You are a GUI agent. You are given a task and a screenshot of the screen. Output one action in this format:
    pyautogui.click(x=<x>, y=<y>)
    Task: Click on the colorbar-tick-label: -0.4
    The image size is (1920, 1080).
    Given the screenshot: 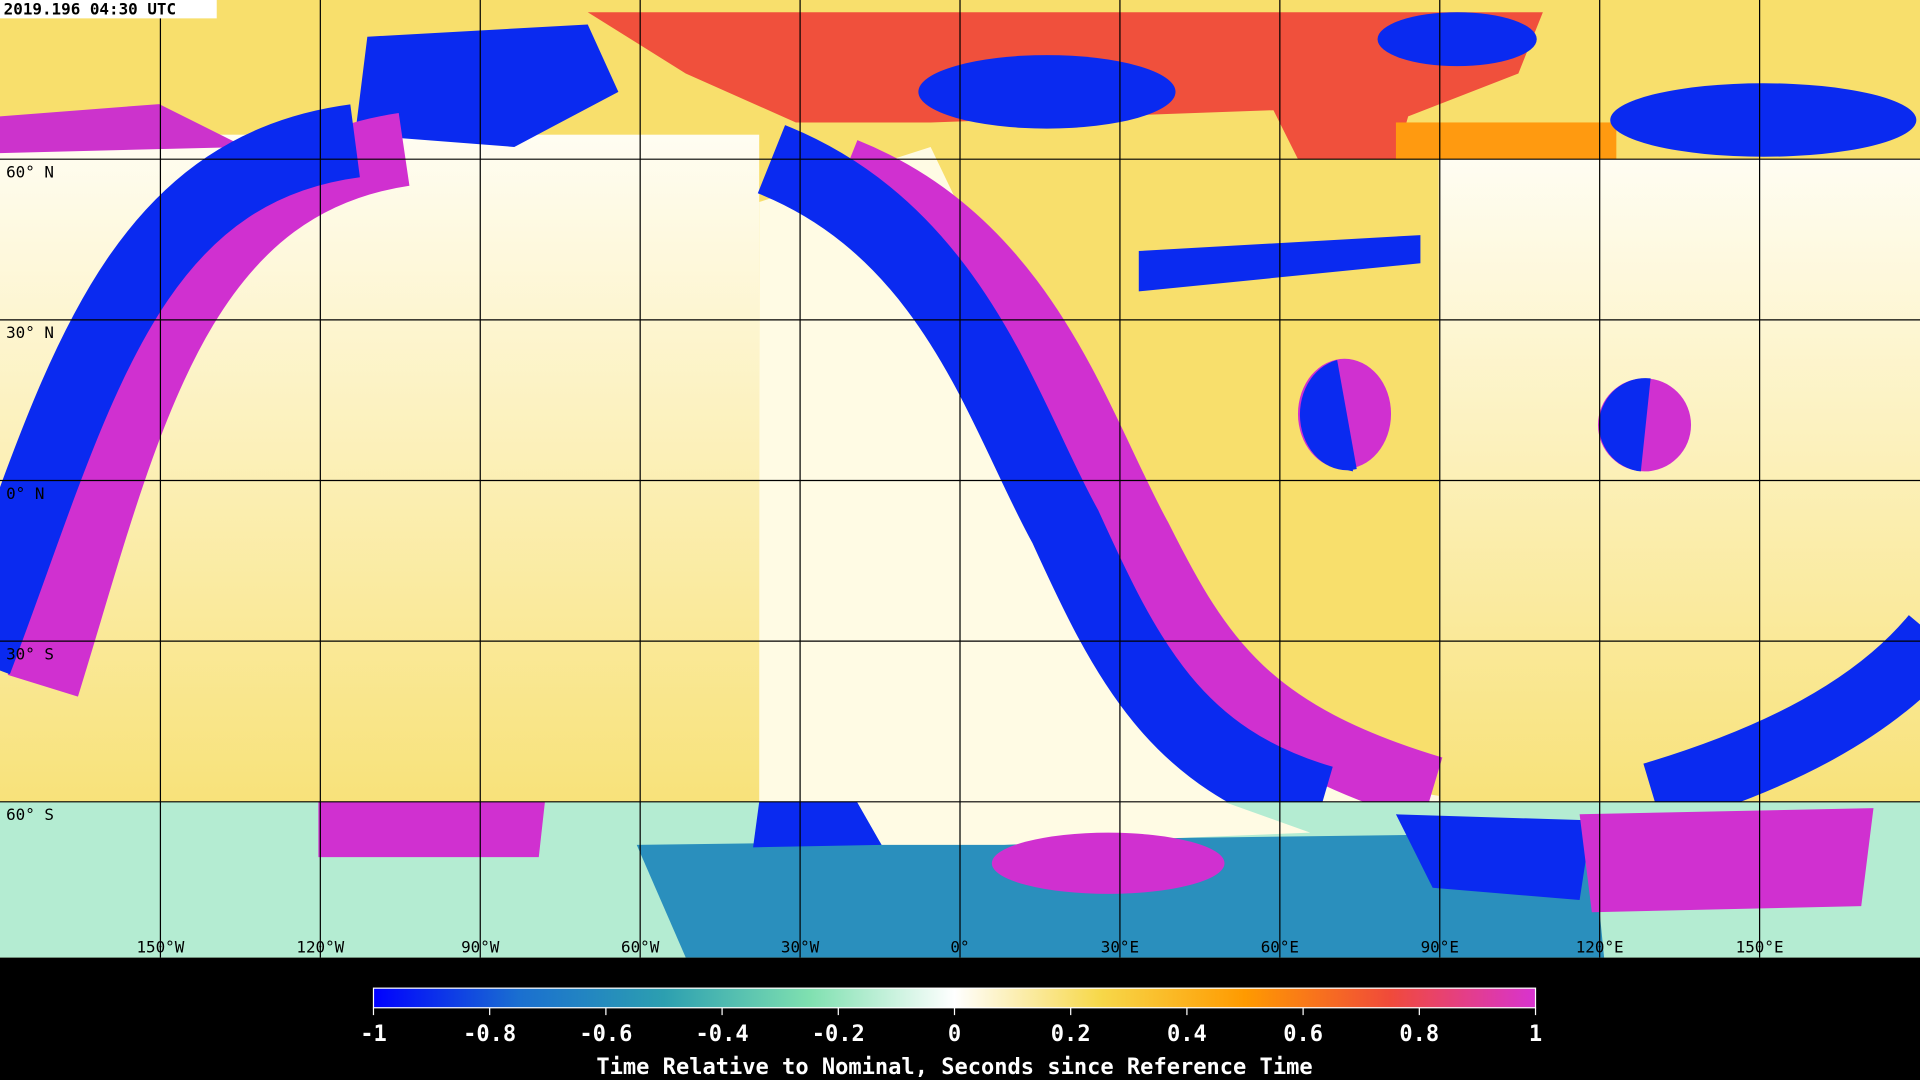 What is the action you would take?
    pyautogui.click(x=722, y=1034)
    